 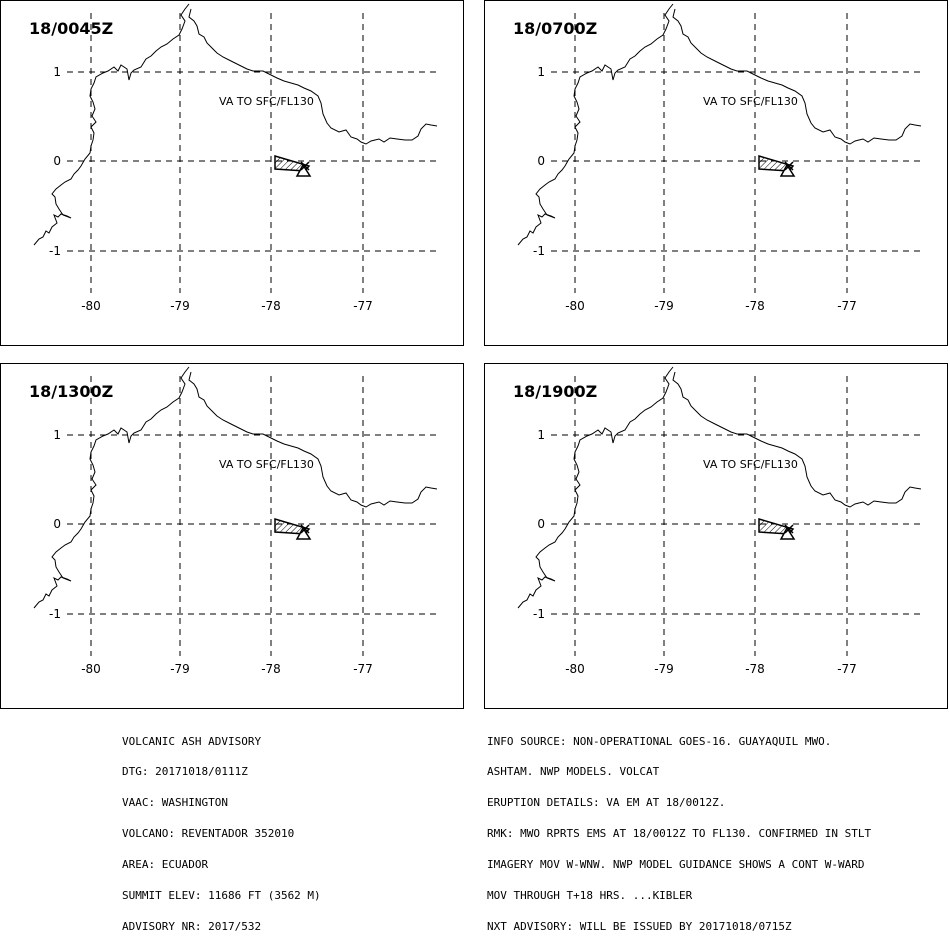 What do you see at coordinates (185, 772) in the screenshot?
I see `advisory-line: DTG: 20171018/0111Z` at bounding box center [185, 772].